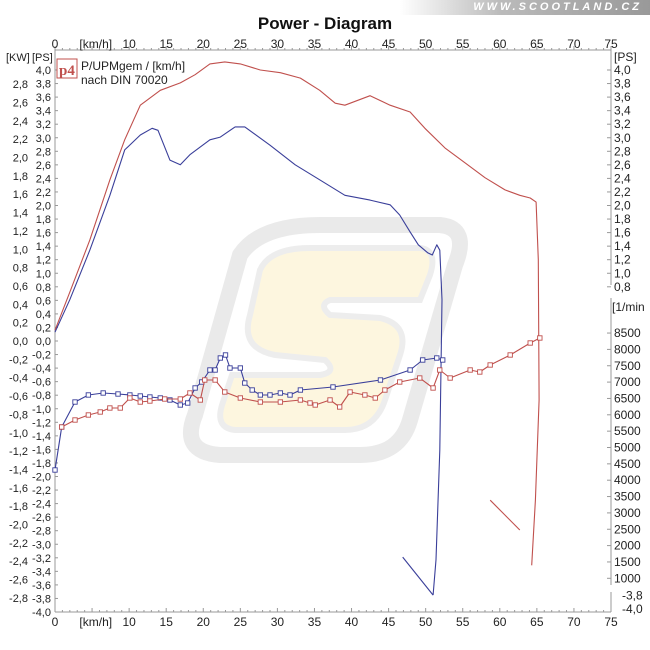 The image size is (650, 650). Describe the element at coordinates (628, 307) in the screenshot. I see `rpm-axis-unit: [1/min` at that location.